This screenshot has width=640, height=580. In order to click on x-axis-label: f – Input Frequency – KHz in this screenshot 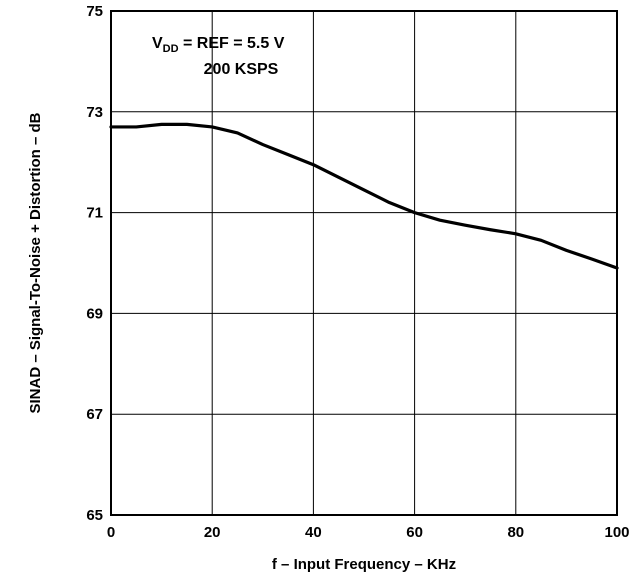, I will do `click(364, 564)`.